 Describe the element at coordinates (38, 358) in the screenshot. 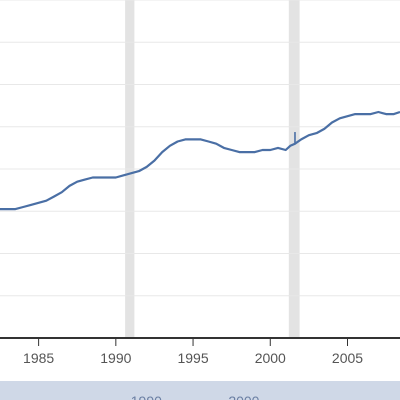

I see `x-tick-label: 1985` at that location.